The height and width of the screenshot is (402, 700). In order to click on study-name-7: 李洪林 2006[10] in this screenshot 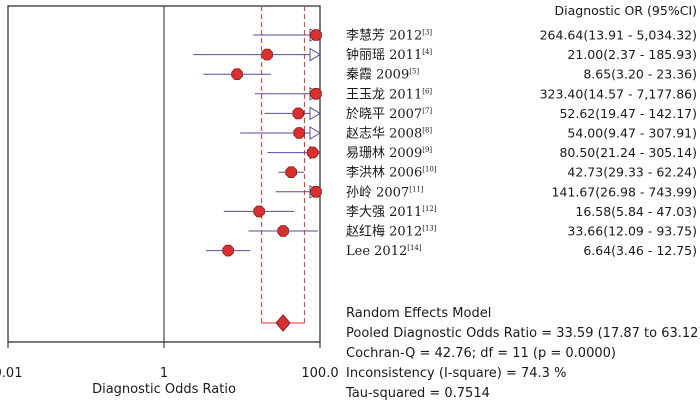, I will do `click(391, 173)`.